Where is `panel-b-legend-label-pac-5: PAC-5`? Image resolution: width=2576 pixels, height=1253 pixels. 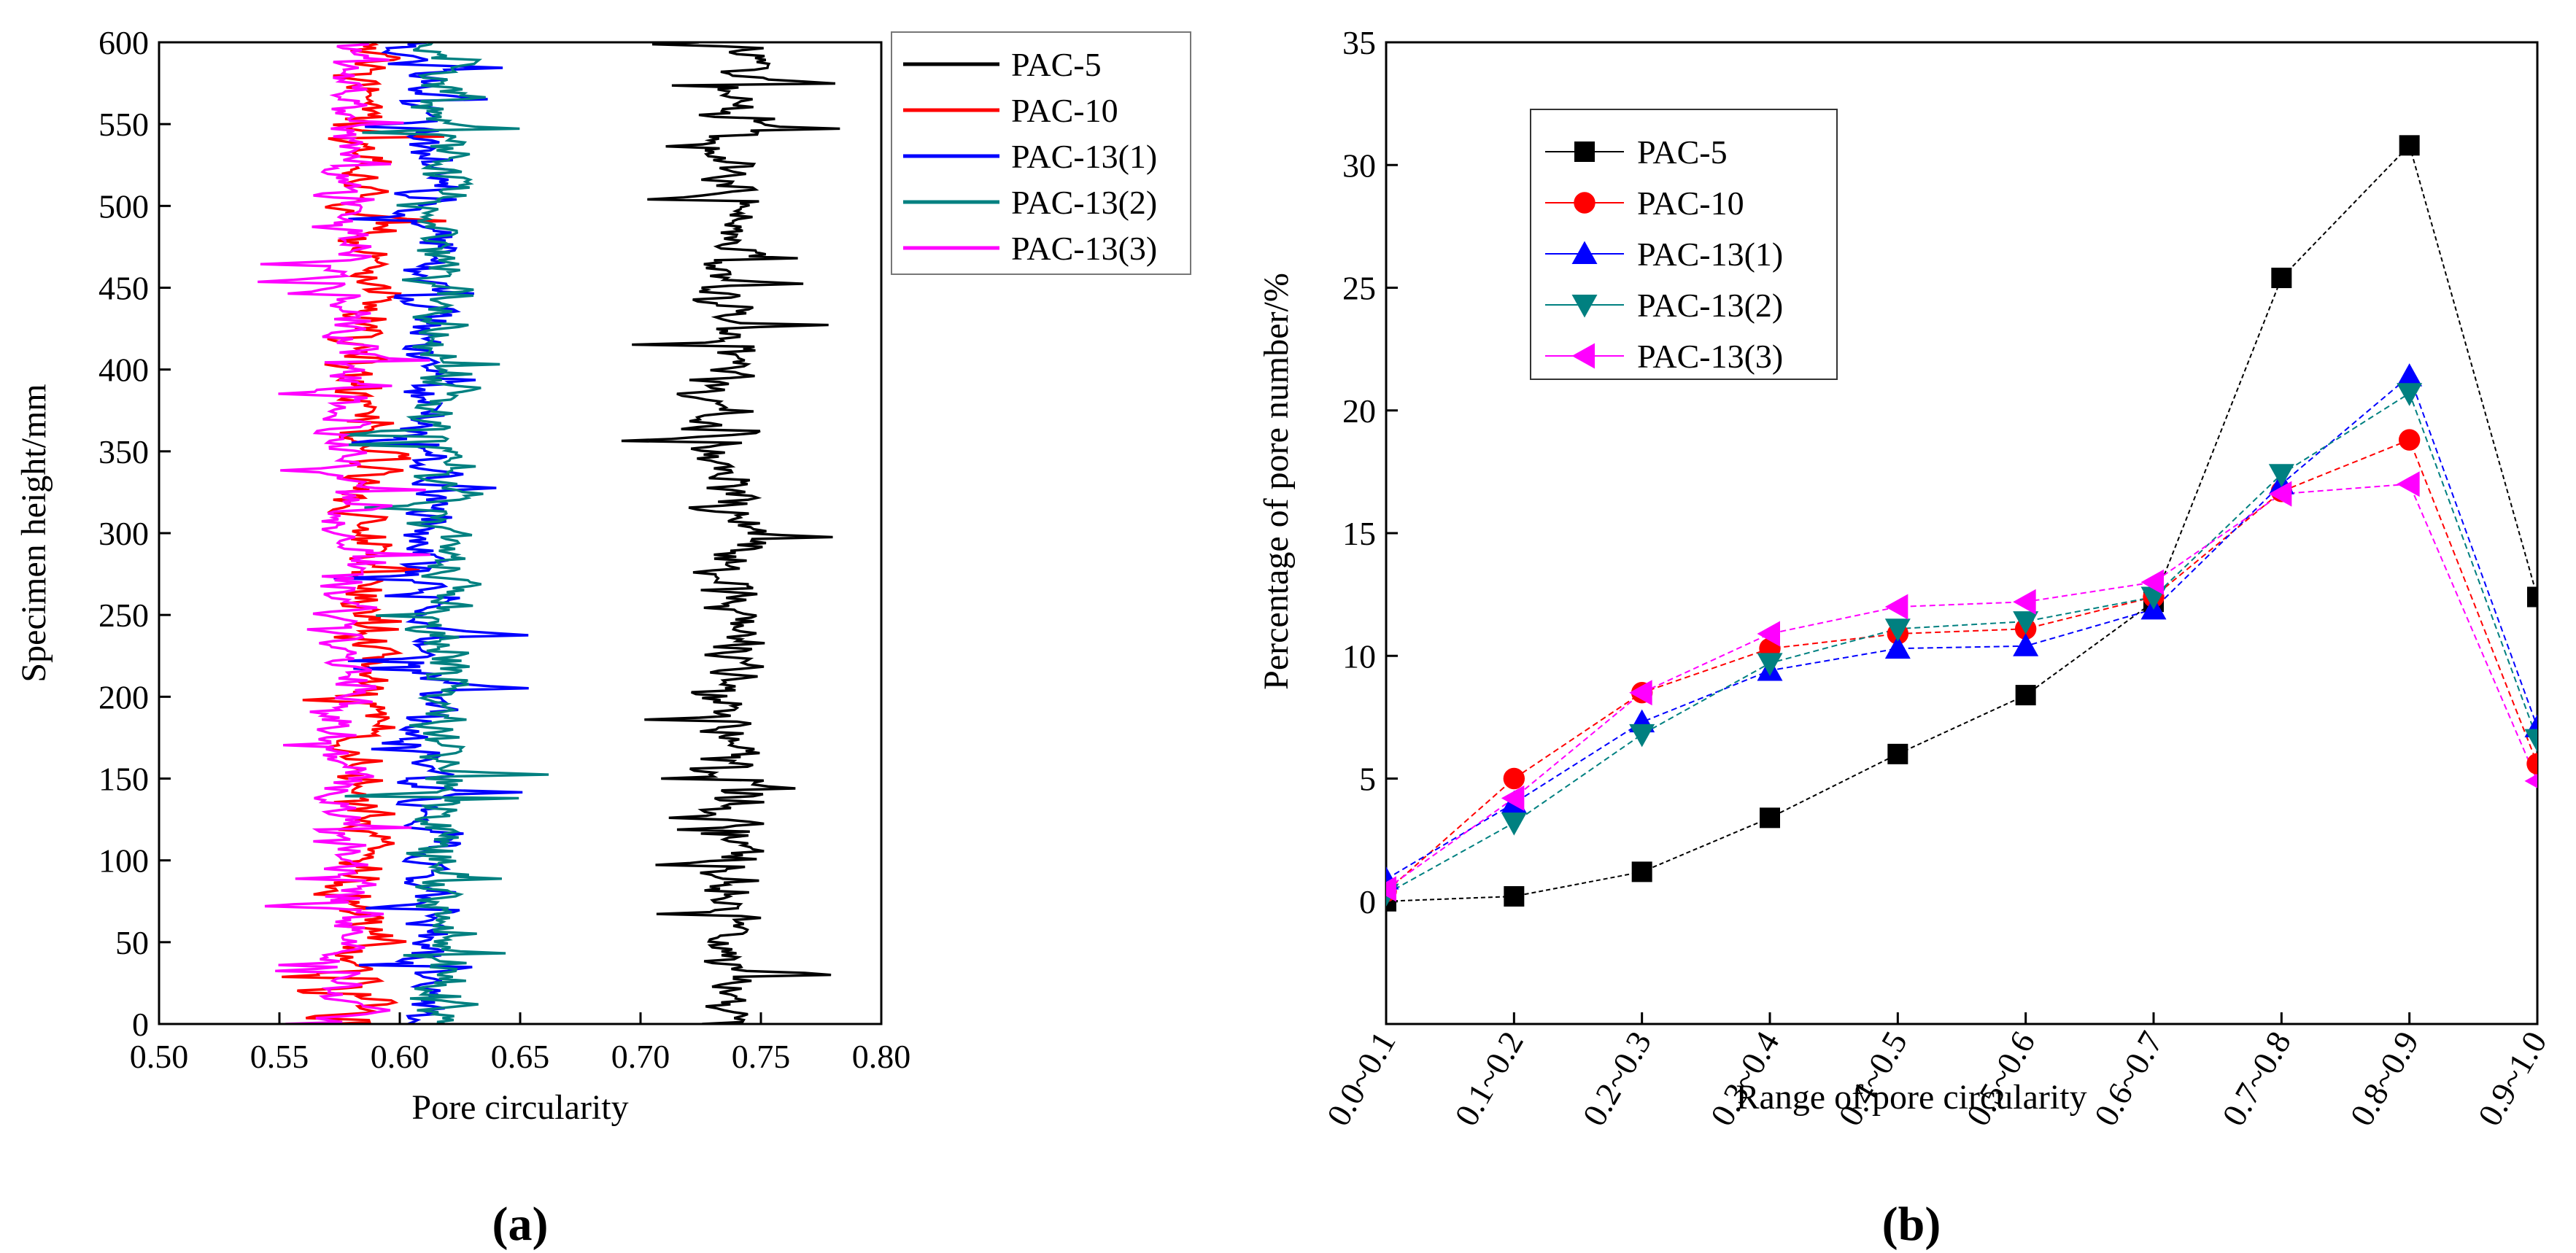 panel-b-legend-label-pac-5: PAC-5 is located at coordinates (1682, 152).